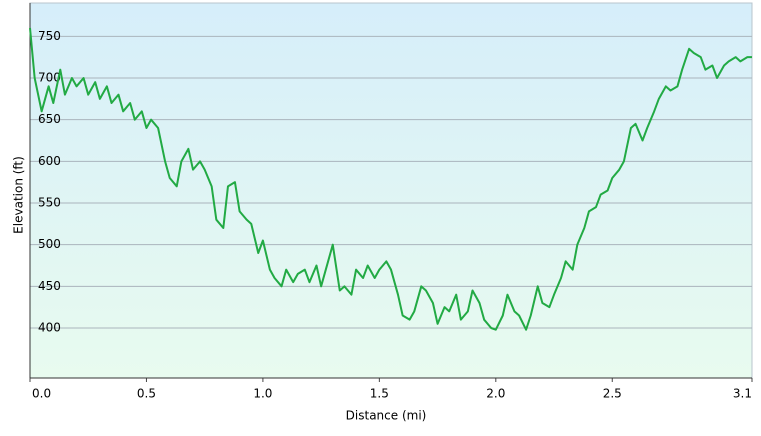 The width and height of the screenshot is (761, 436). I want to click on y-tick-label: 550, so click(49, 203).